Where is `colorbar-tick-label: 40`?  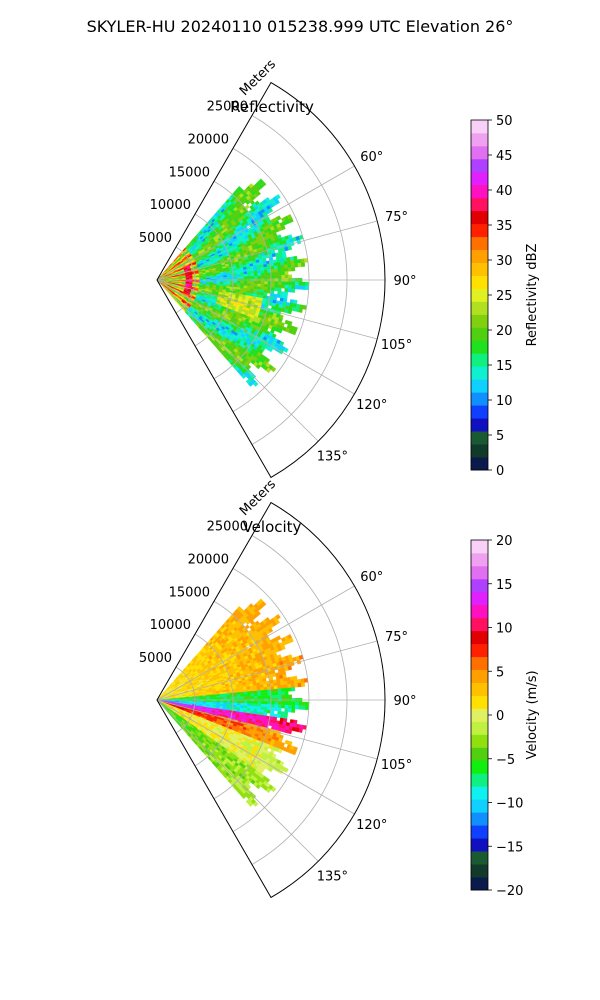
colorbar-tick-label: 40 is located at coordinates (504, 191).